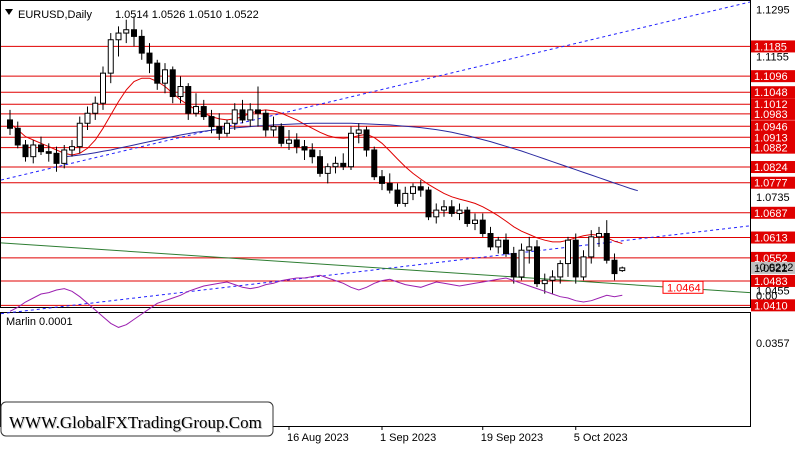 This screenshot has width=808, height=450. Describe the element at coordinates (316, 301) in the screenshot. I see `marlin-indicator` at that location.